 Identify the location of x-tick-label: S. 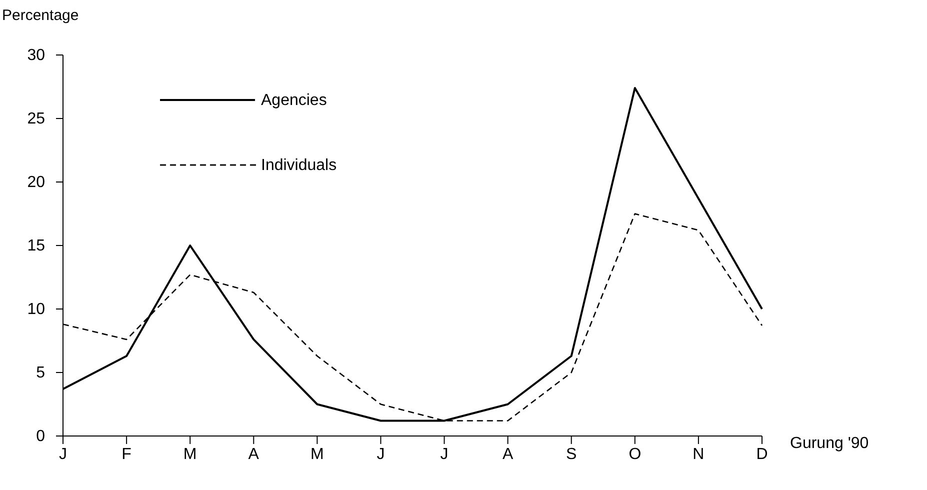
(571, 454).